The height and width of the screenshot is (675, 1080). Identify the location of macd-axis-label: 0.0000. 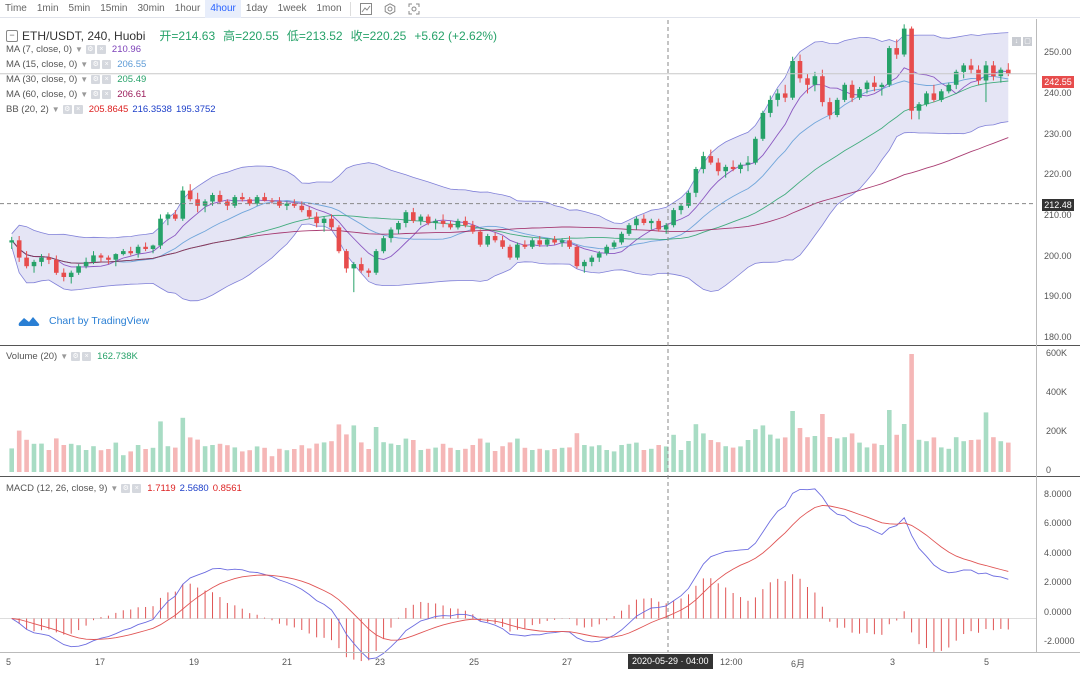
(1058, 612).